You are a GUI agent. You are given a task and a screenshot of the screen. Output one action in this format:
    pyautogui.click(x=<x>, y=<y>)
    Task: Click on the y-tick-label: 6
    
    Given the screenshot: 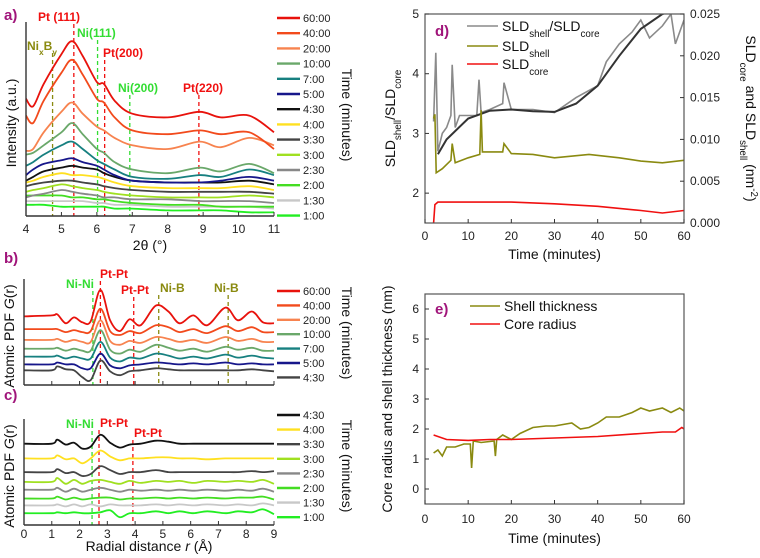 What is the action you would take?
    pyautogui.click(x=415, y=309)
    